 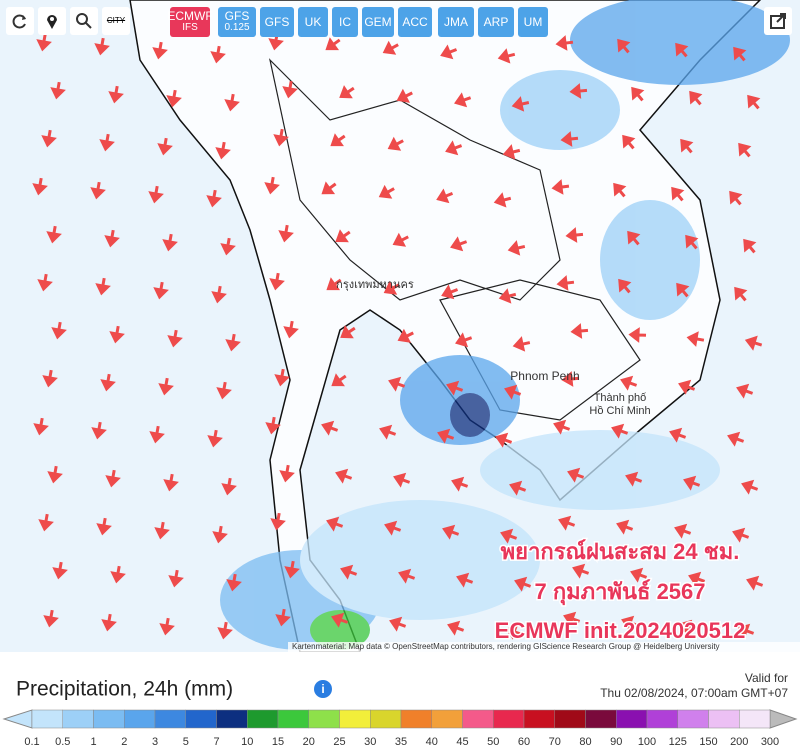 I want to click on model-label: ECMWF, so click(x=190, y=16).